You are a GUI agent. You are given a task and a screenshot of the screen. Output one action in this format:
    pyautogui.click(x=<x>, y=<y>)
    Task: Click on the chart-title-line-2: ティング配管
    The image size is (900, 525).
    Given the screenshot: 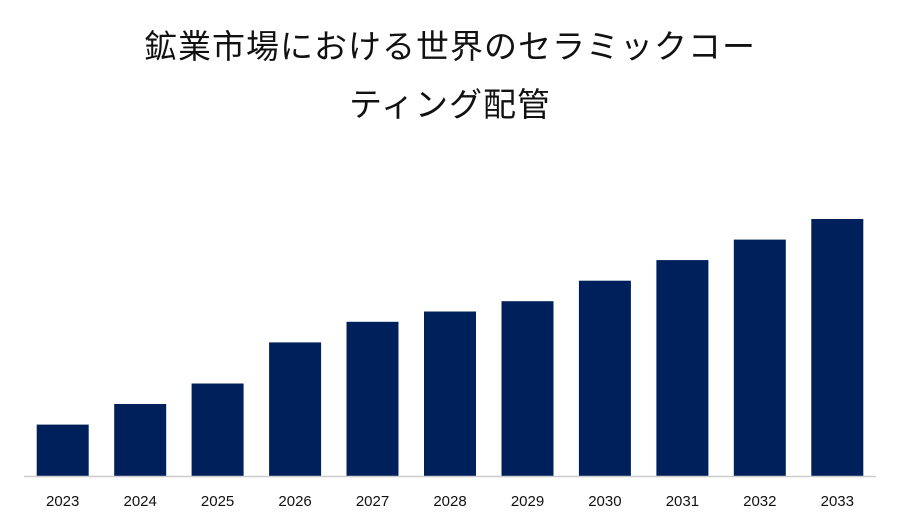 What is the action you would take?
    pyautogui.click(x=450, y=104)
    